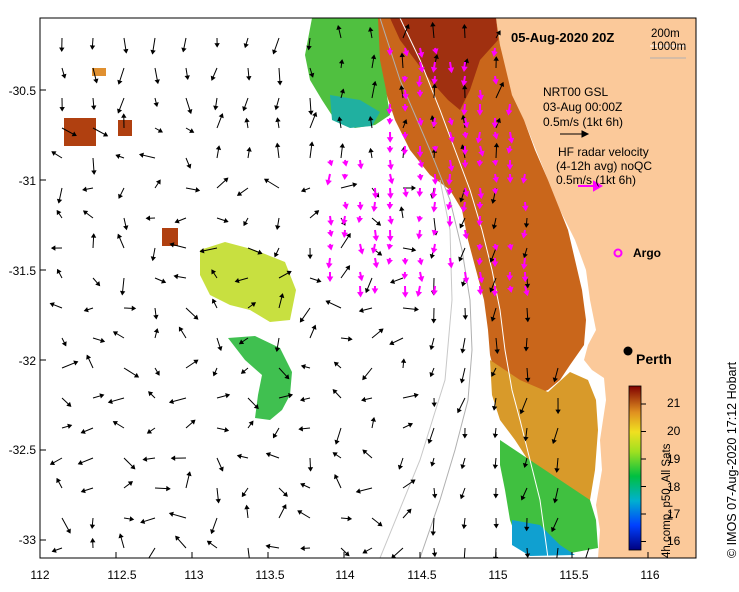 The image size is (739, 592). Describe the element at coordinates (563, 37) in the screenshot. I see `map-title: 05-Aug-2020 20Z` at that location.